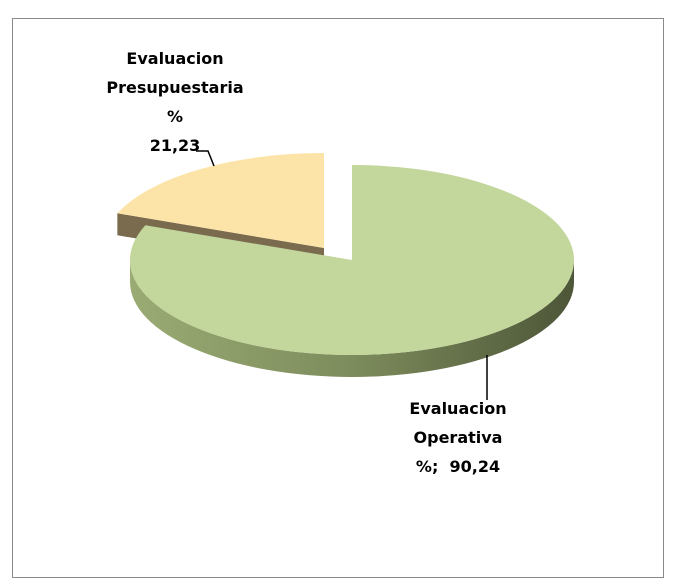 The width and height of the screenshot is (677, 578). I want to click on category-label: Evaluacion Operativa %;, so click(458, 437).